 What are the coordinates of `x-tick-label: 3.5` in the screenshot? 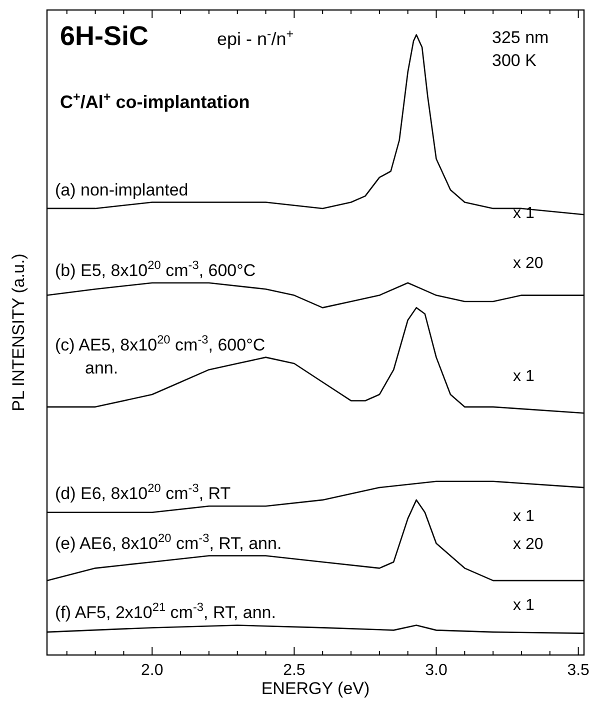 It's located at (578, 670).